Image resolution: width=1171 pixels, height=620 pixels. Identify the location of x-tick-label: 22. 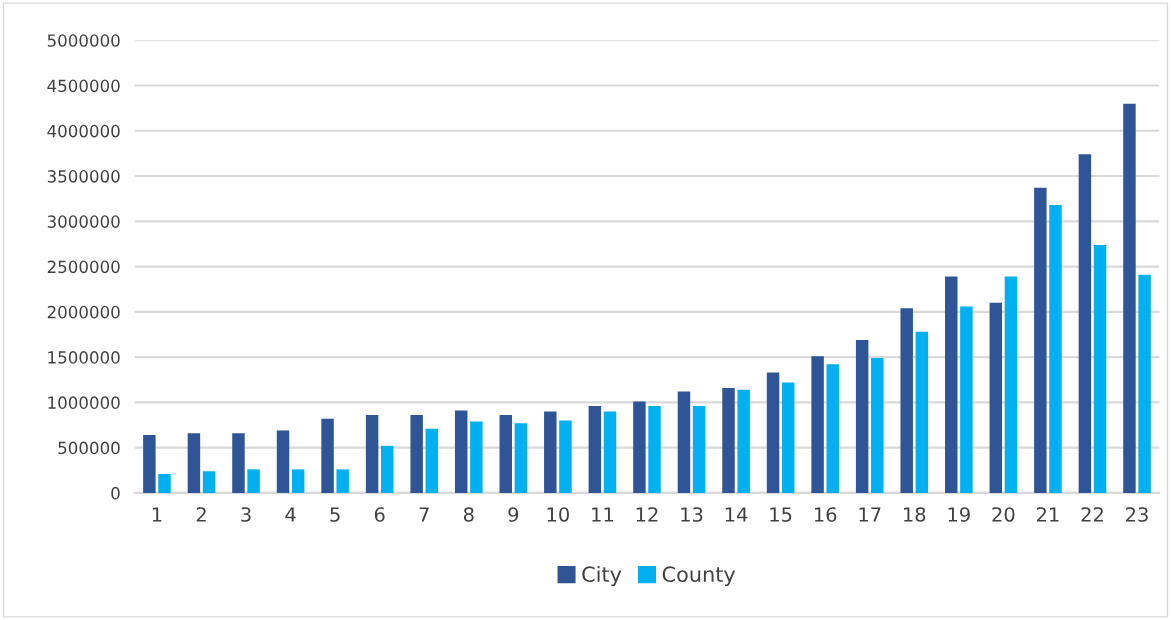
(1092, 514).